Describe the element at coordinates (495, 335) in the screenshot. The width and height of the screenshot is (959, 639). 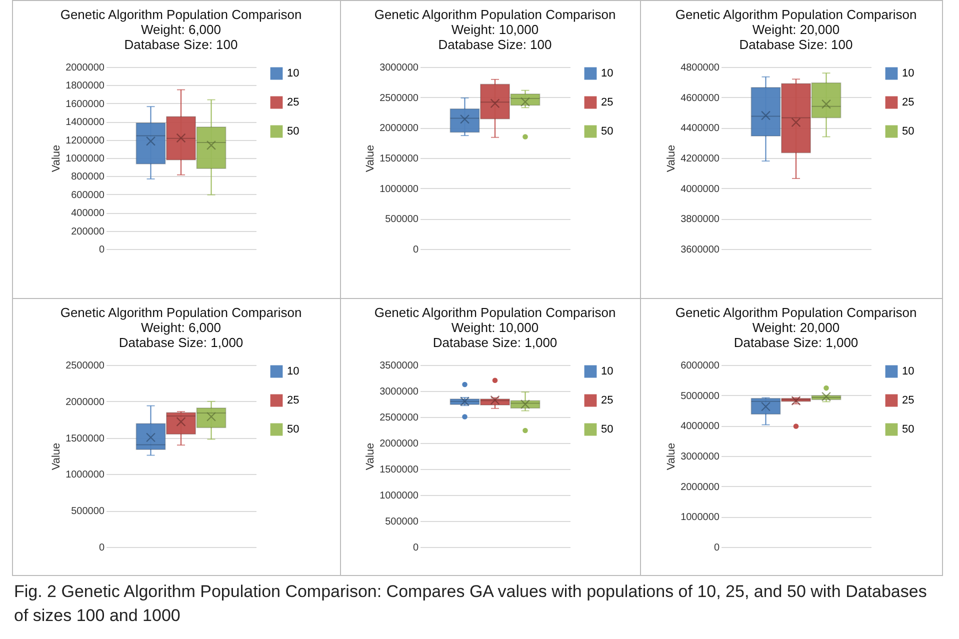
I see `chart-subtitle: Weight: 10,000 Database Size: 1,000` at that location.